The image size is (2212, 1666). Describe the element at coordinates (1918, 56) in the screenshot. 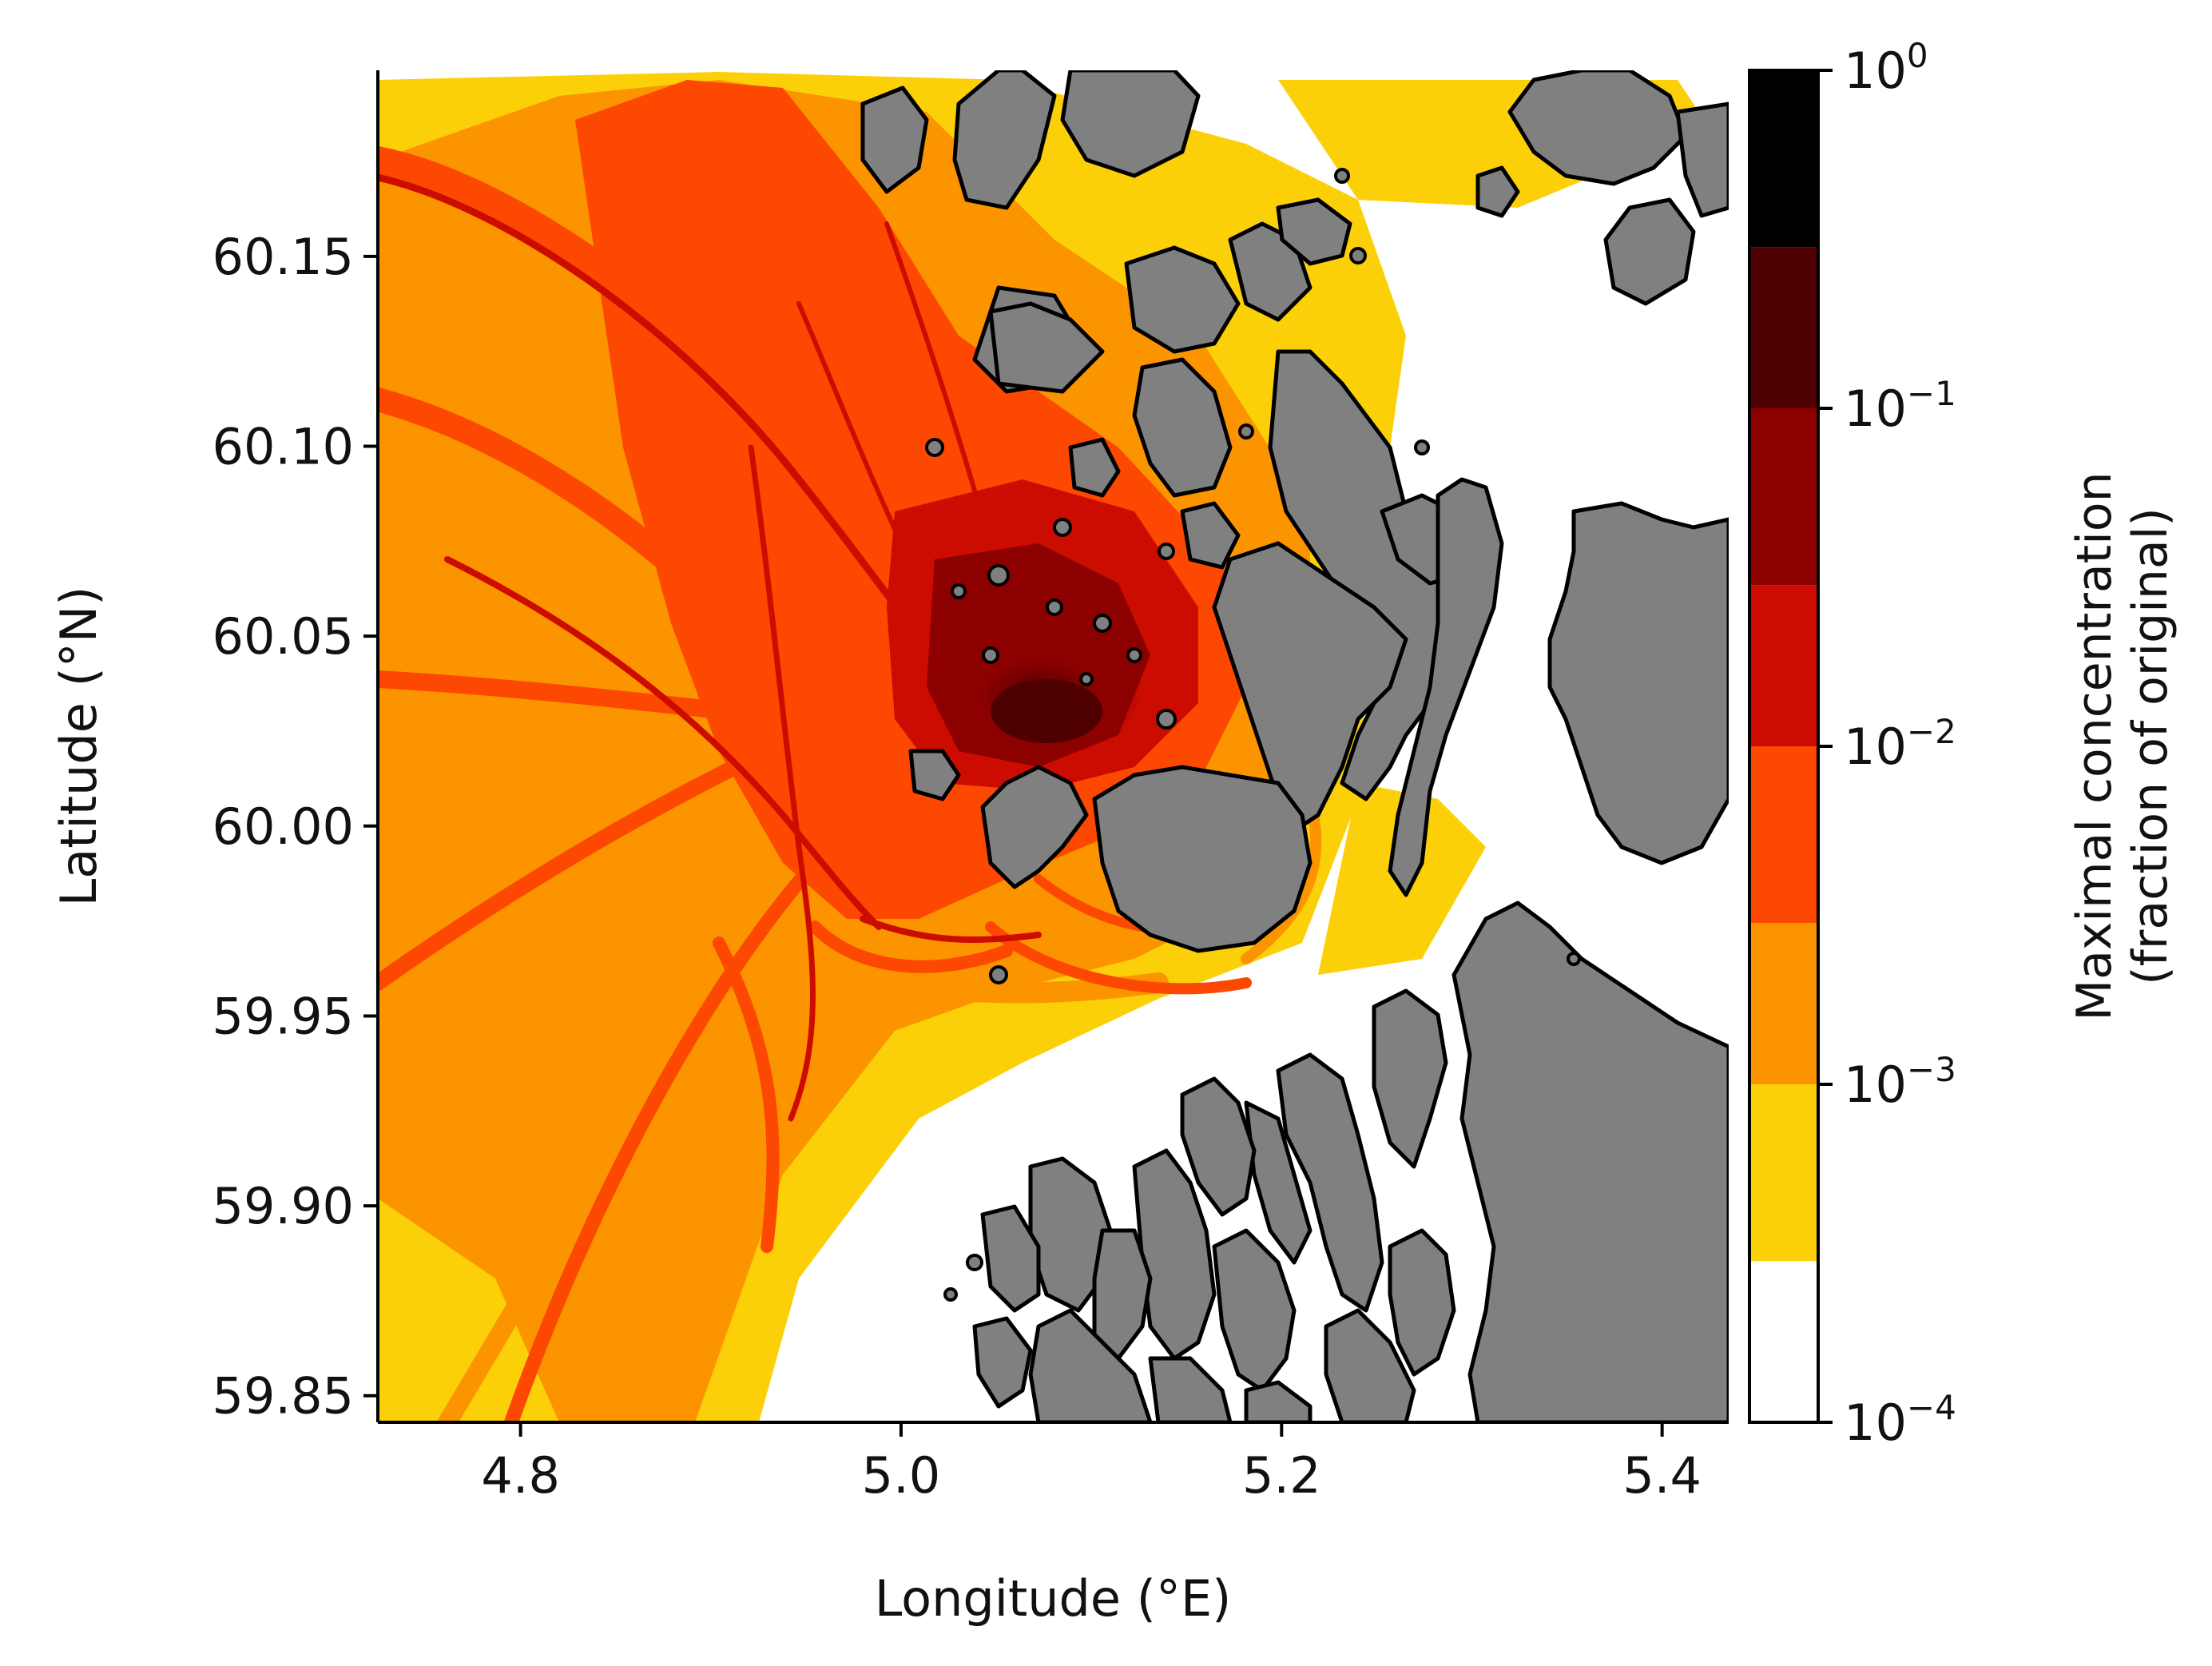

I see `colorbar-tick-exponent: 0` at that location.